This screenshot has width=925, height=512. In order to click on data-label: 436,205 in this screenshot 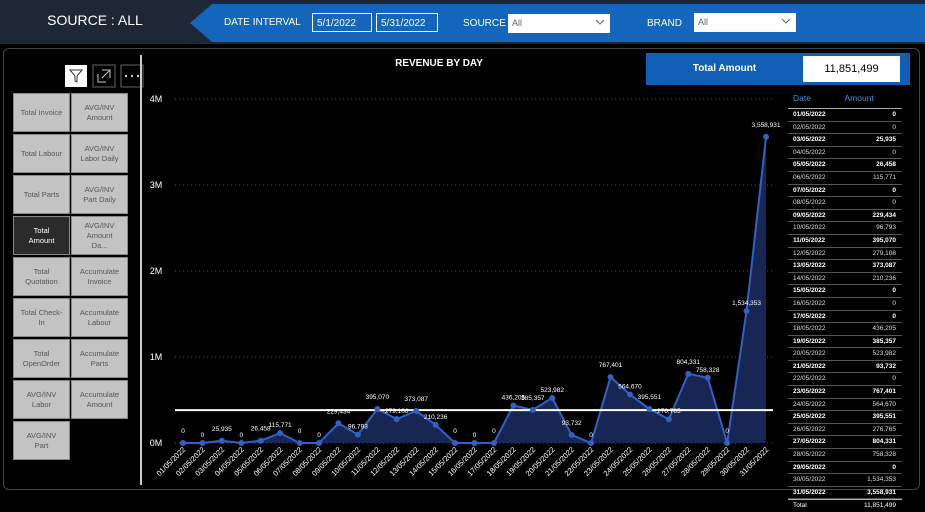, I will do `click(514, 397)`.